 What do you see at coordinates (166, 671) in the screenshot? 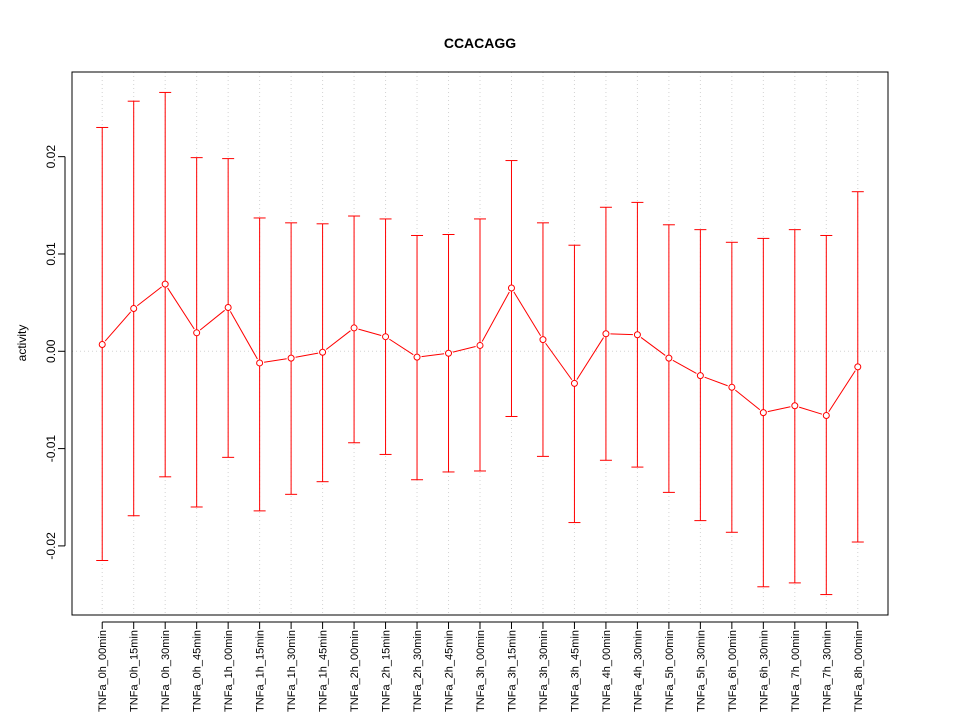
I see `x-tick-label: TNFa_0h_30min` at bounding box center [166, 671].